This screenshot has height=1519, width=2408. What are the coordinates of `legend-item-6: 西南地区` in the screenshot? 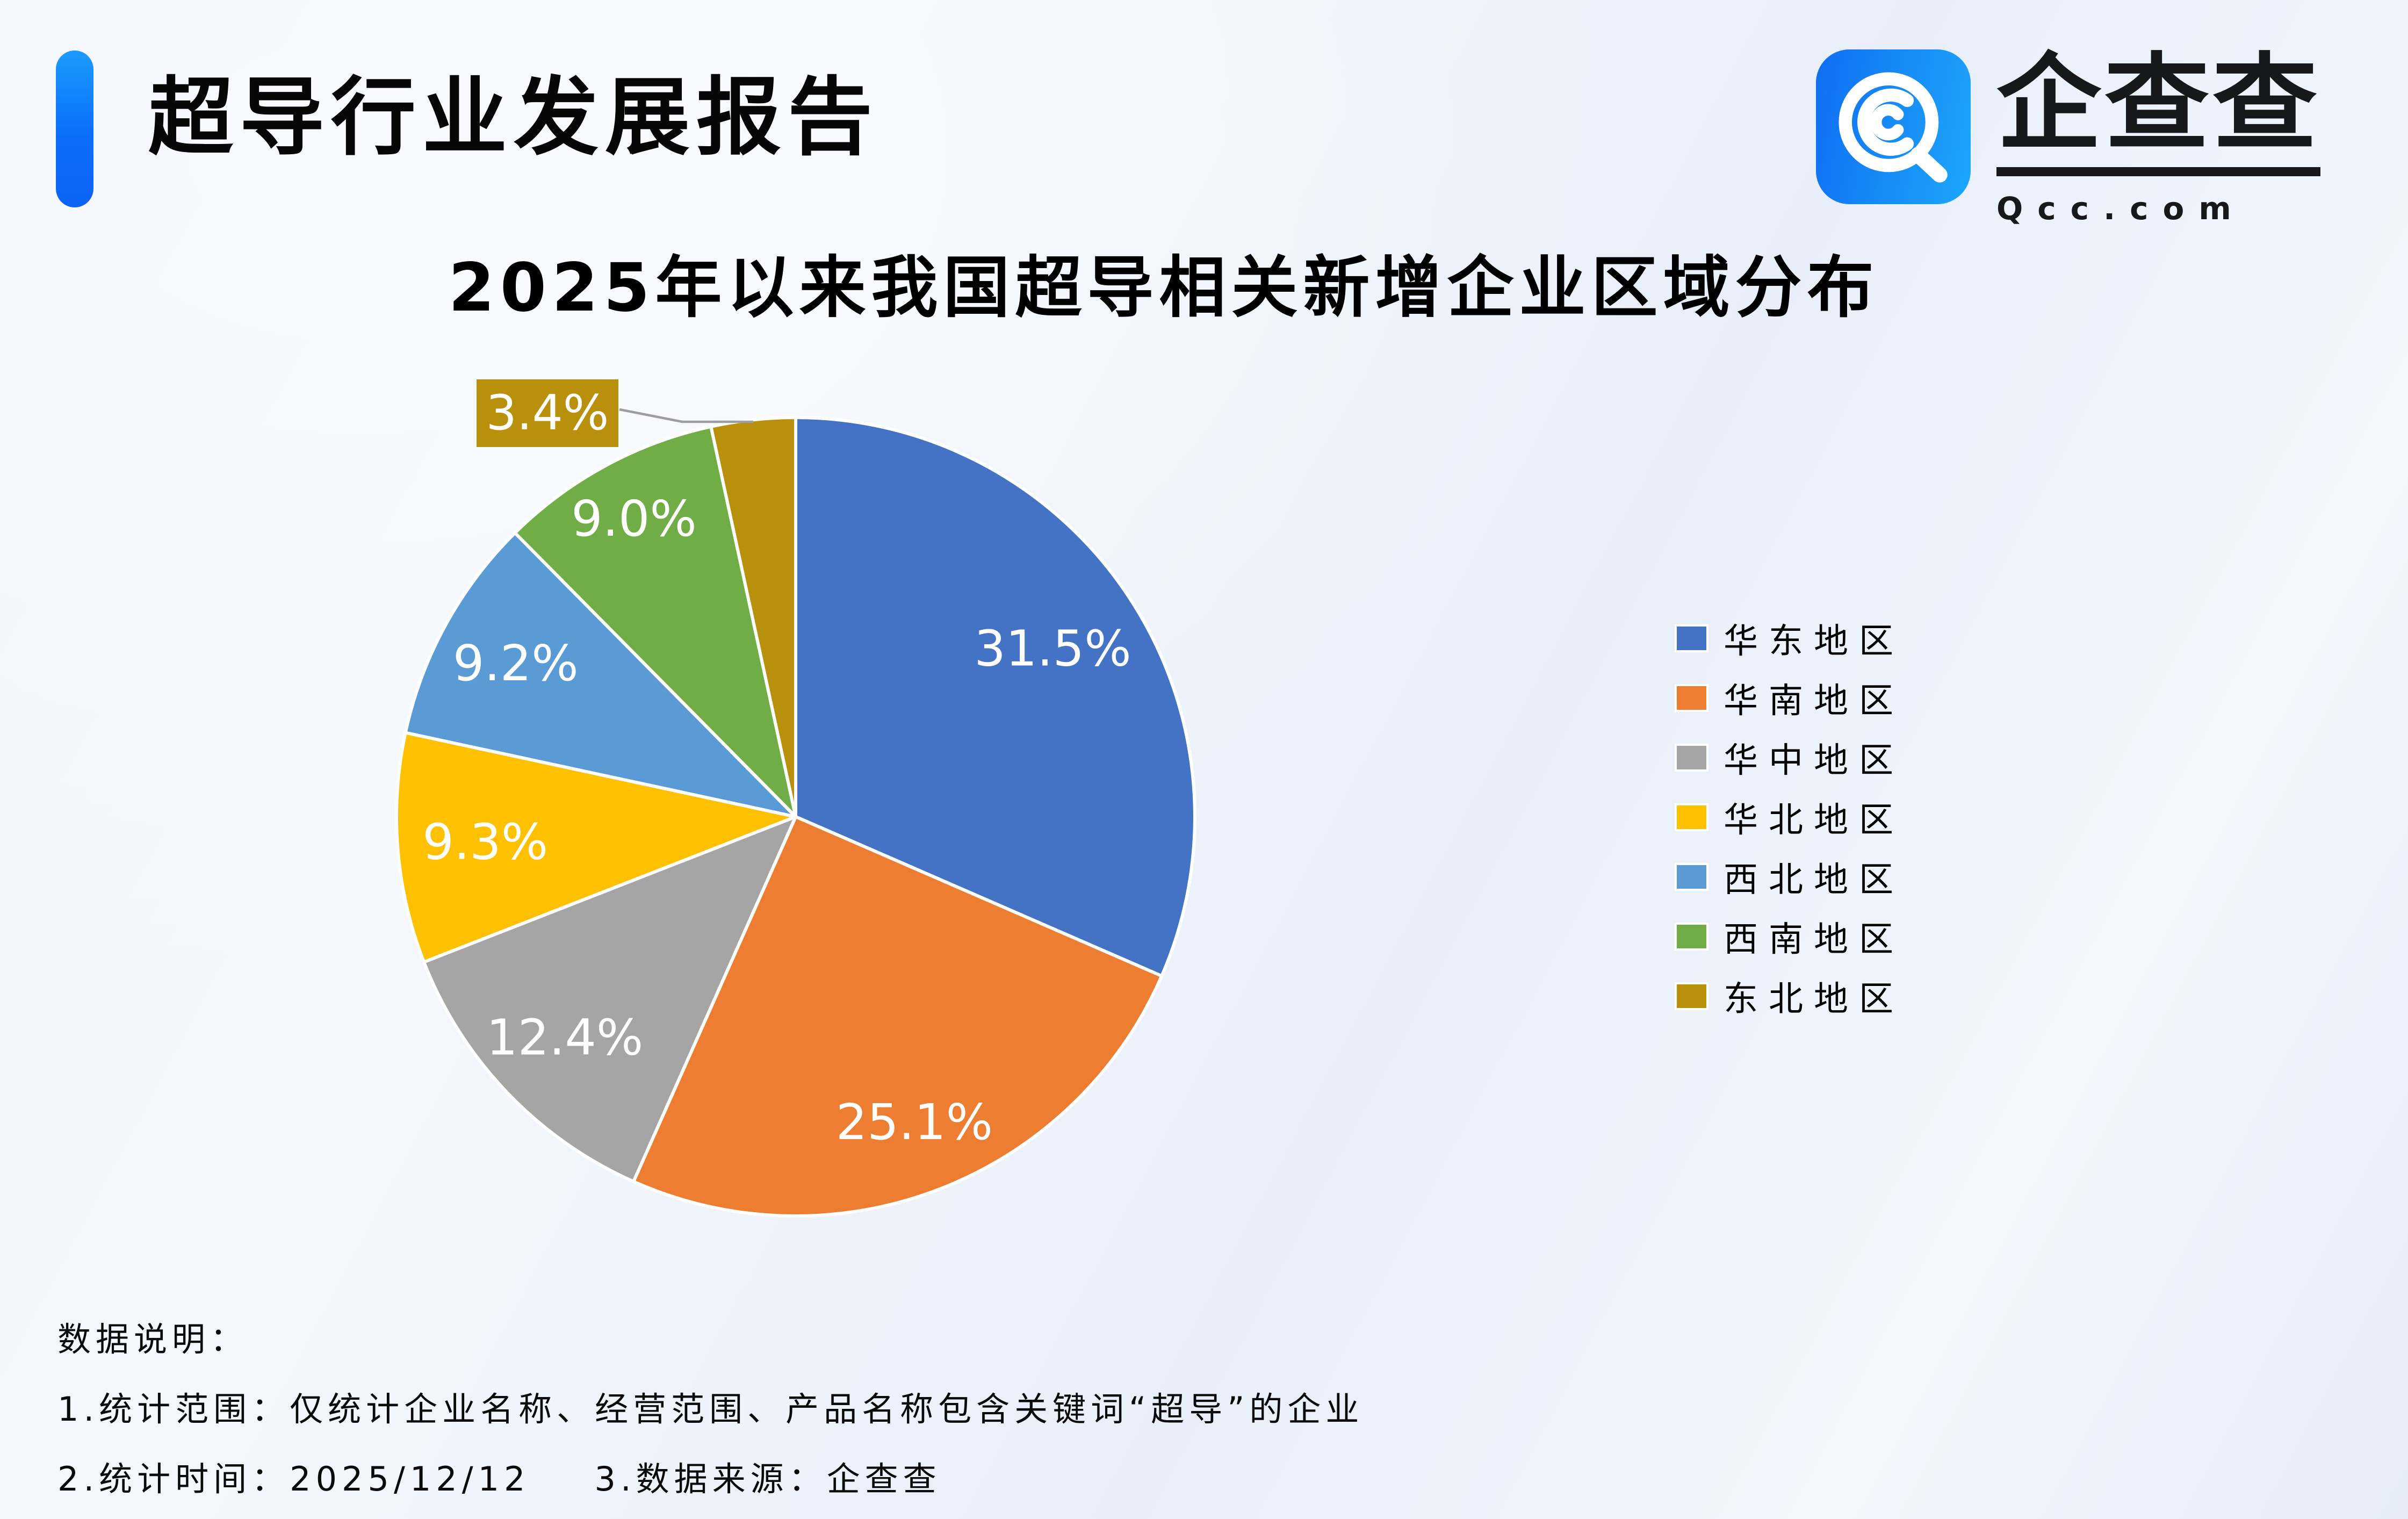 It's located at (1789, 936).